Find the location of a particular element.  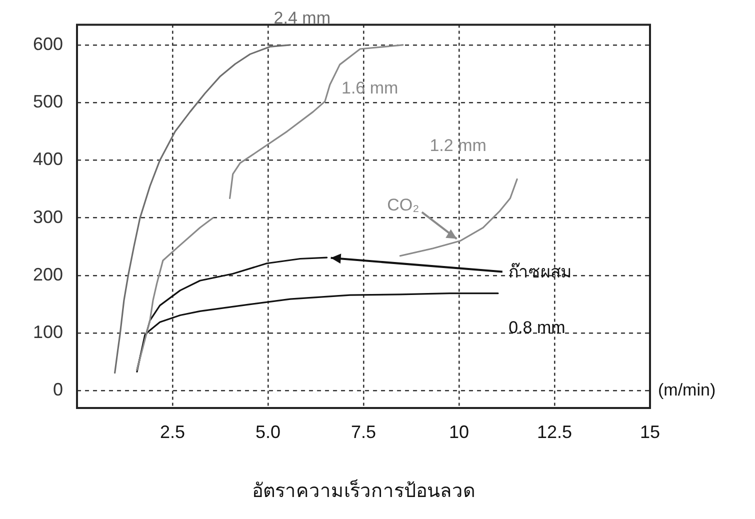

x-tick-label: 5.0 is located at coordinates (268, 432).